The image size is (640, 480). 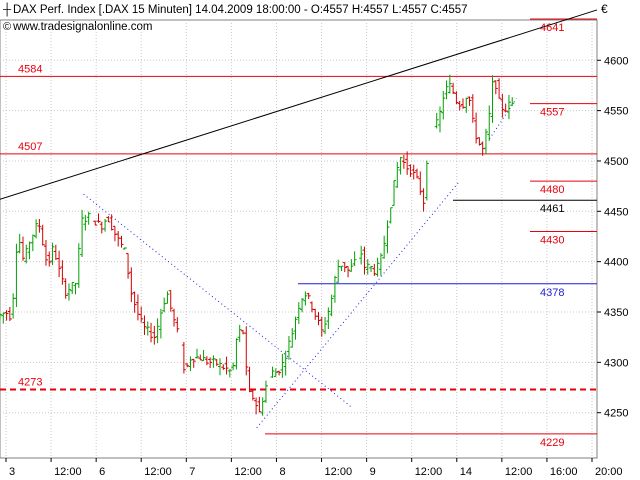 What do you see at coordinates (30, 147) in the screenshot?
I see `level-label: 4507` at bounding box center [30, 147].